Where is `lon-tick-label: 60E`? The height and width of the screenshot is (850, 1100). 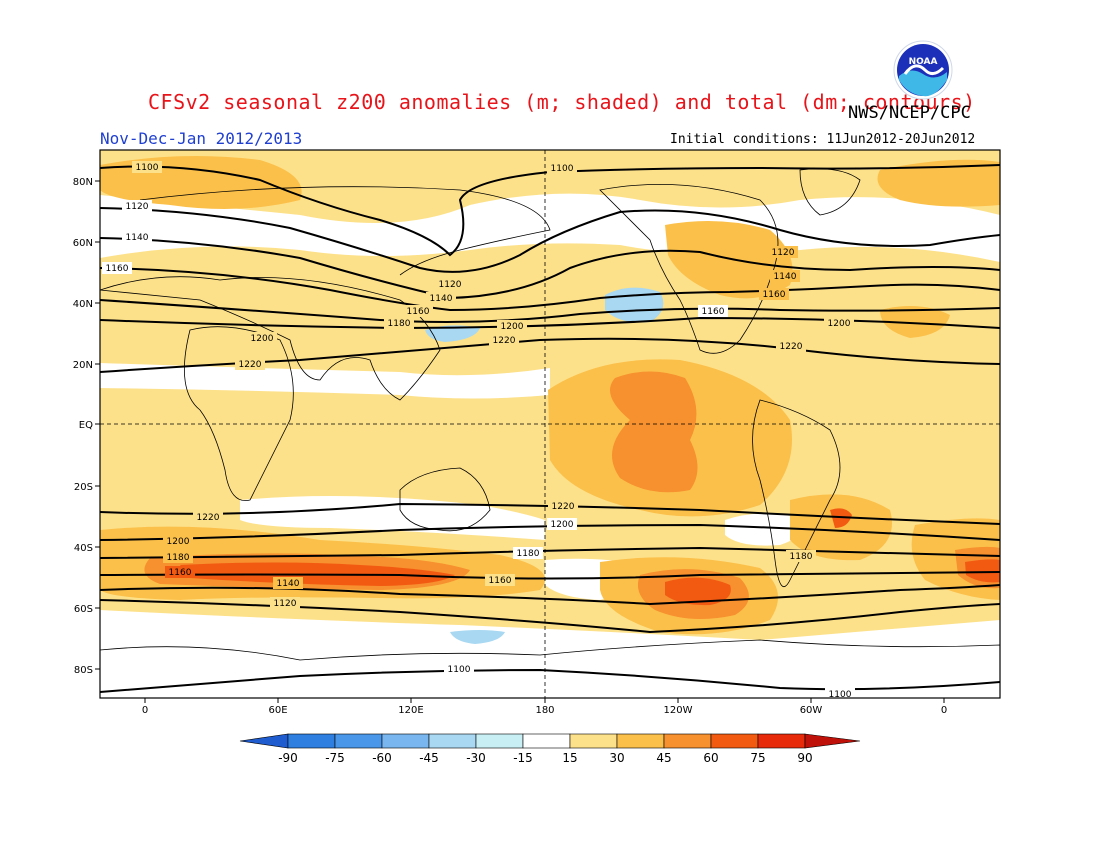
lon-tick-label: 60E is located at coordinates (277, 710).